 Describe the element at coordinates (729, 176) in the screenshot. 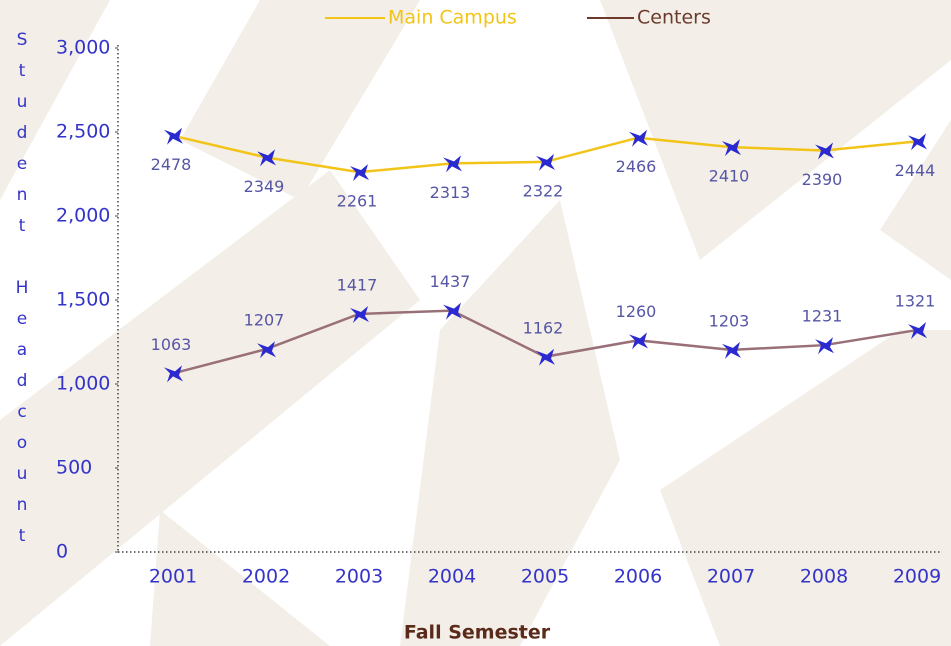

I see `data-label: 2410` at that location.